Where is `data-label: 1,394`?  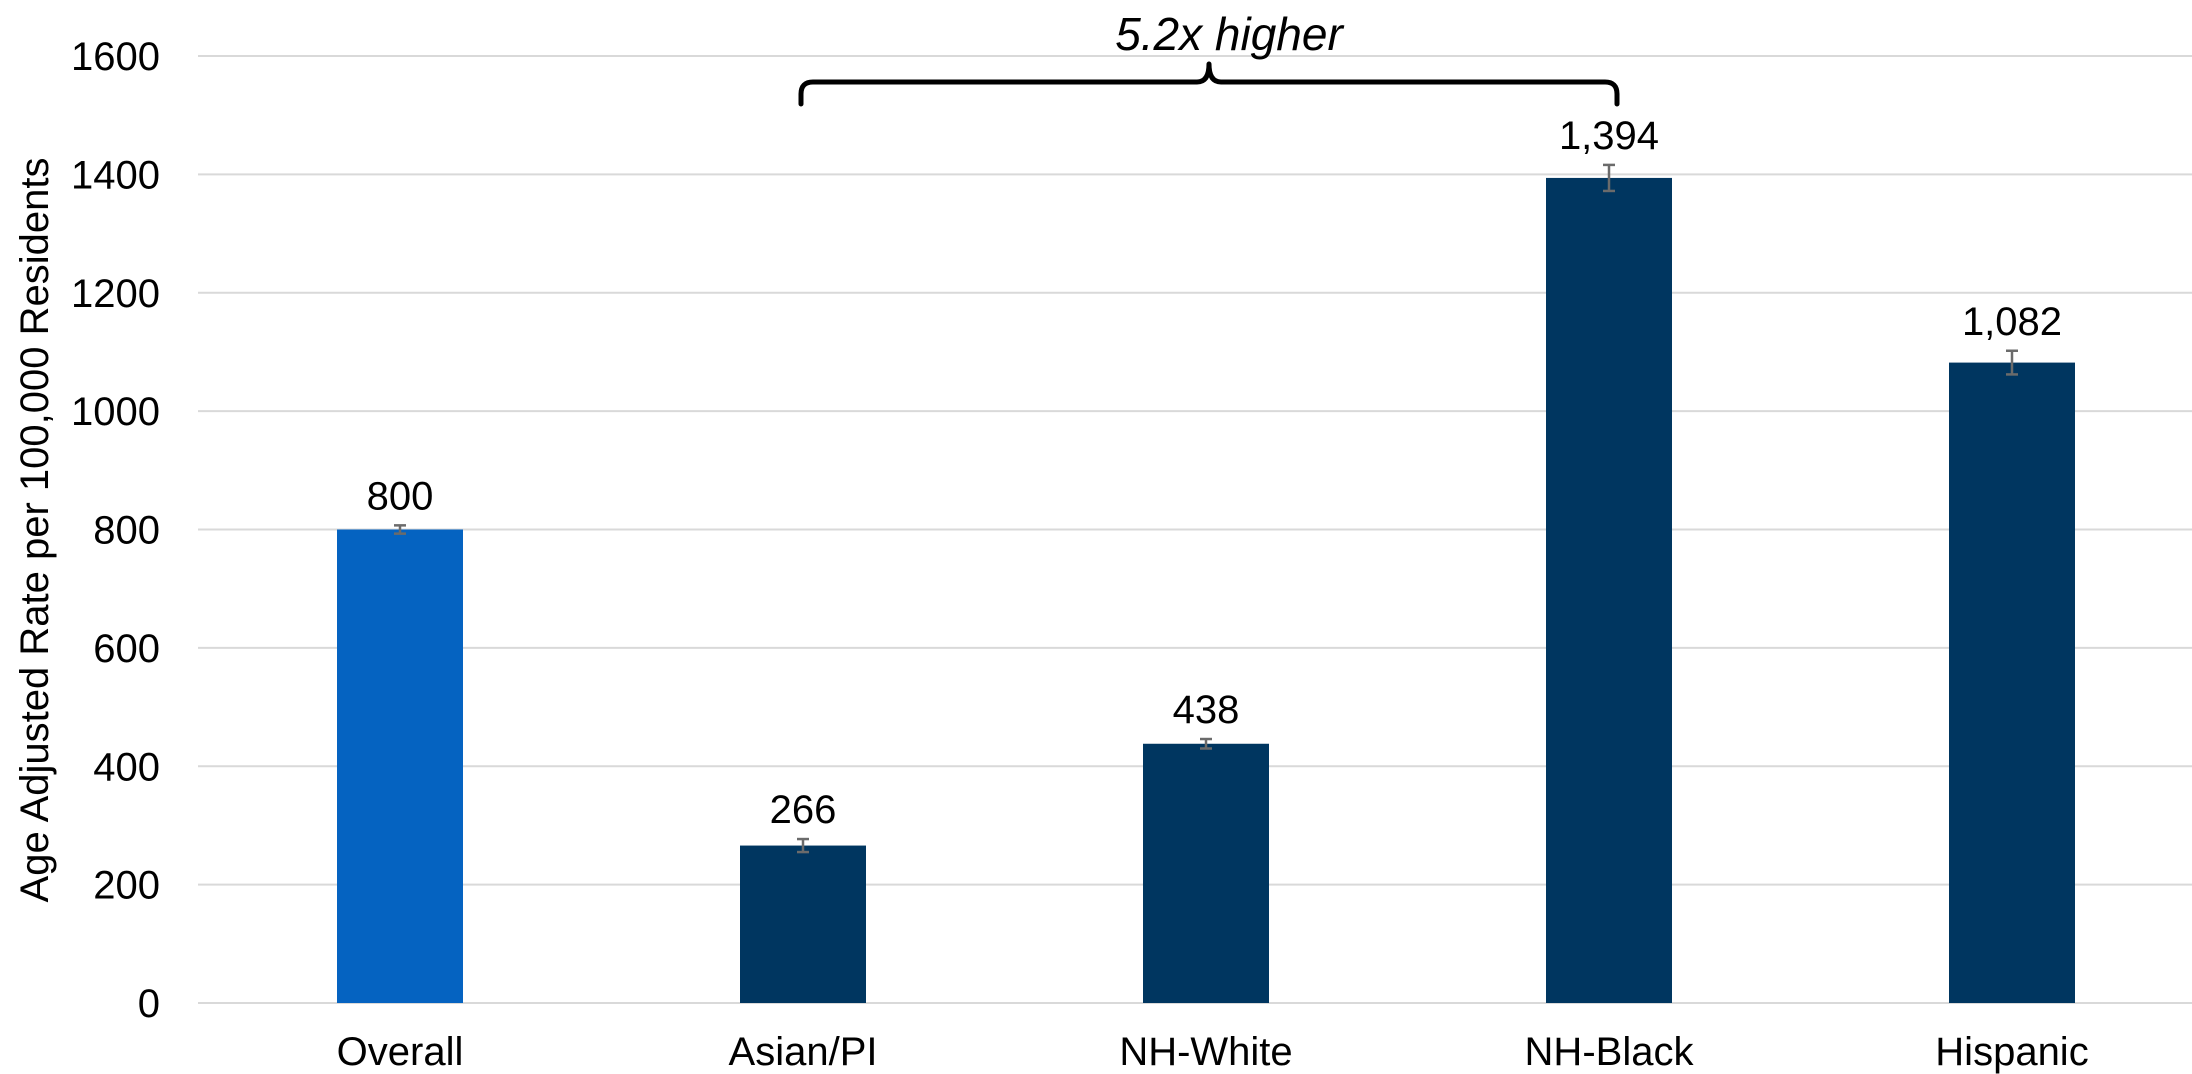 data-label: 1,394 is located at coordinates (1609, 136).